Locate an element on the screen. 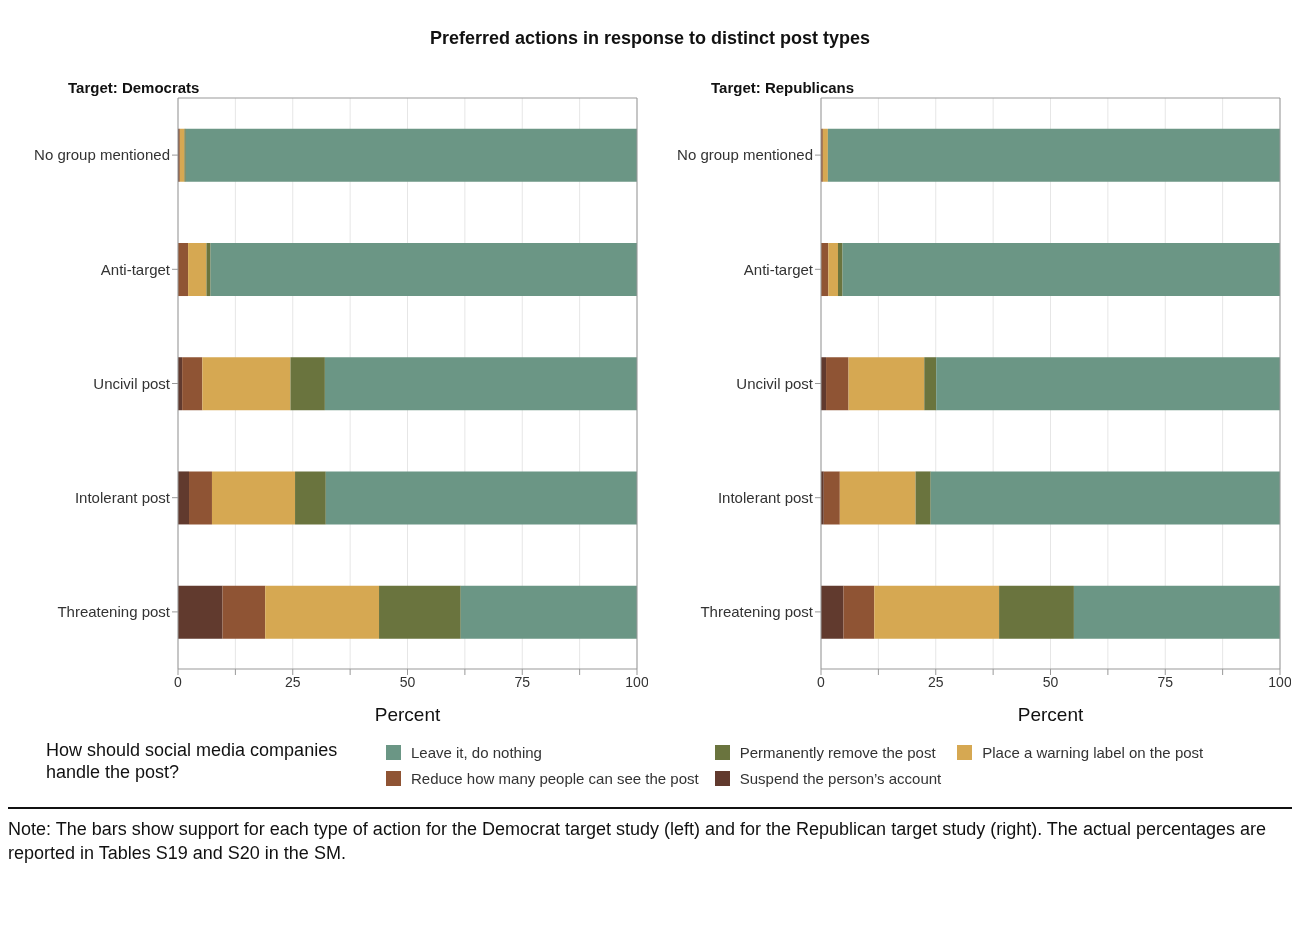 This screenshot has height=926, width=1300. legend-label: Permanently remove the post is located at coordinates (837, 752).